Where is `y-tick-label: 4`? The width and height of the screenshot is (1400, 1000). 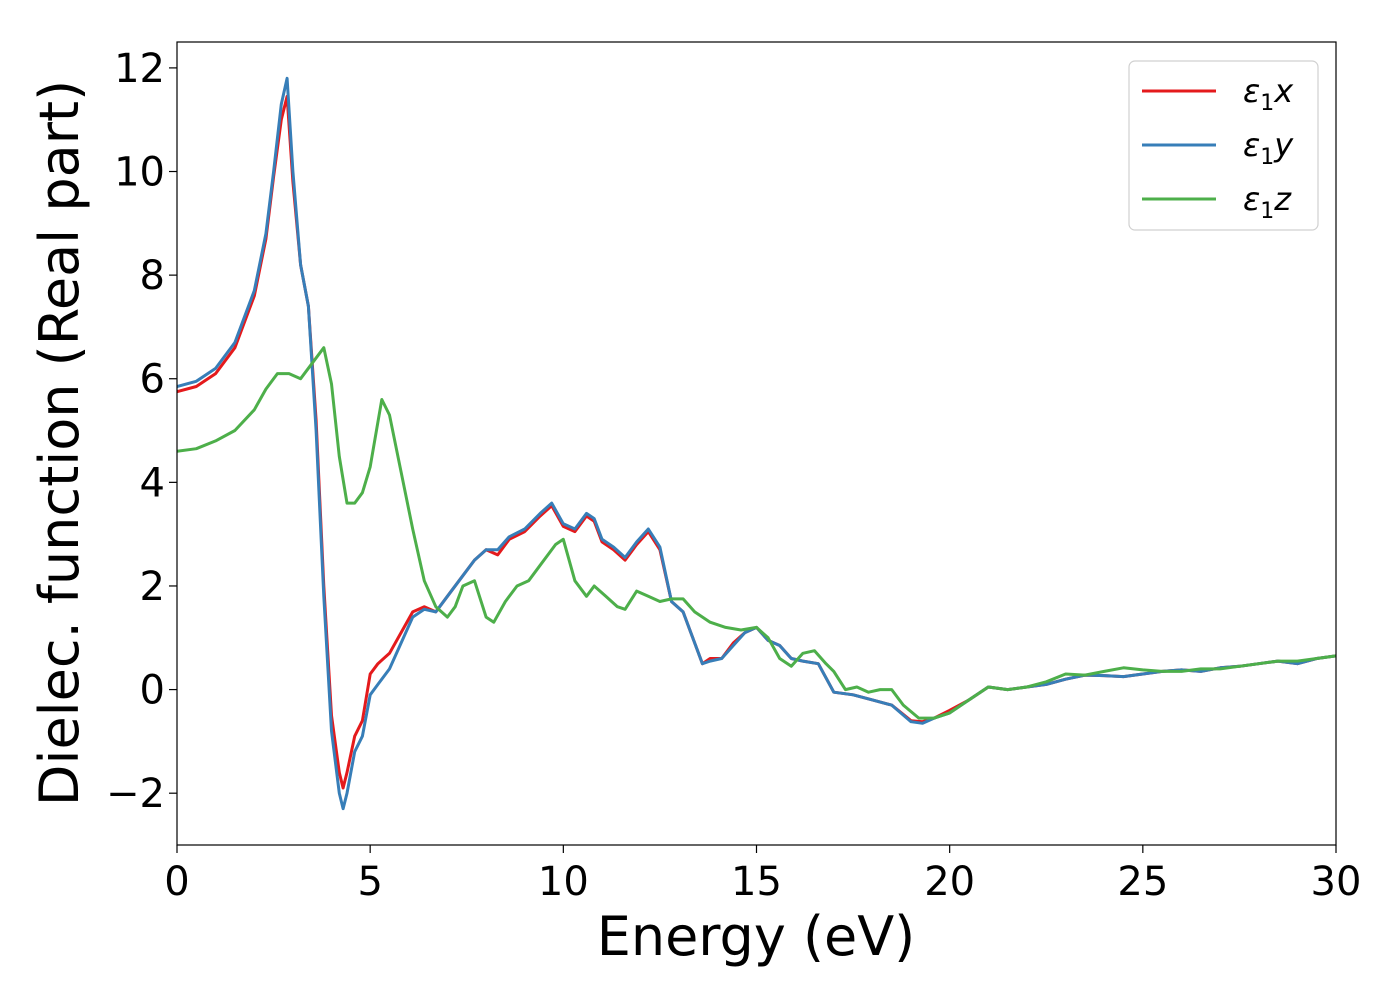 y-tick-label: 4 is located at coordinates (152, 483).